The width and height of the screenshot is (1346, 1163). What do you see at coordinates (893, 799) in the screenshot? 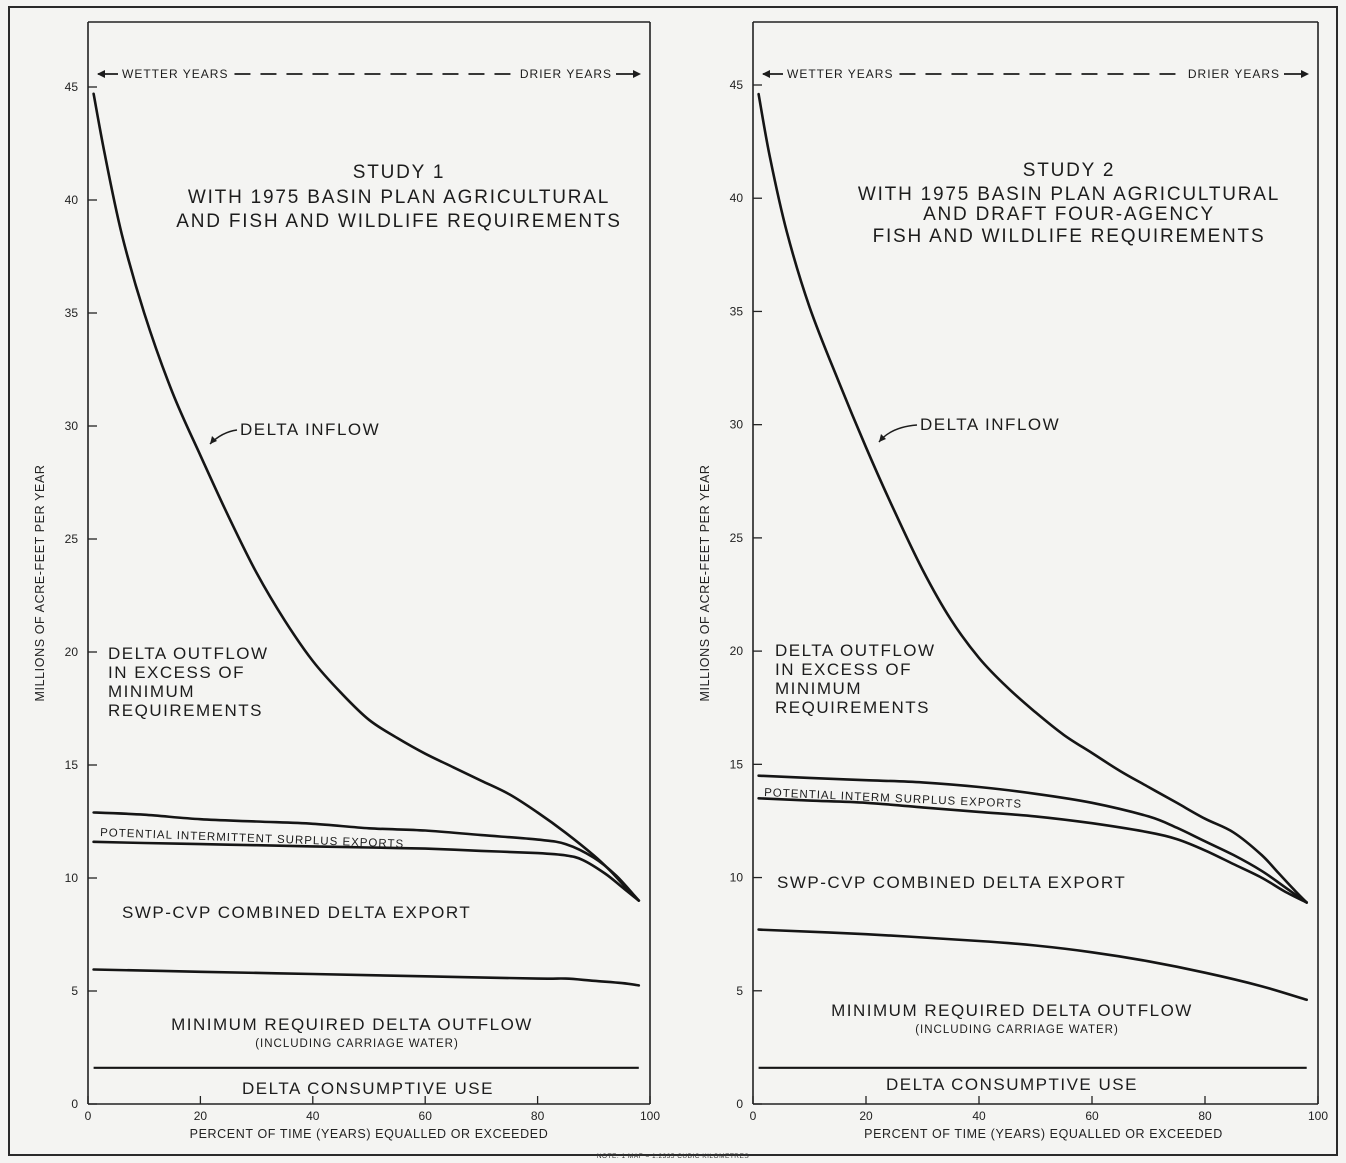
I see `surplus-exports-label: POTENTIAL INTERM SURPLUS EXPORTS` at bounding box center [893, 799].